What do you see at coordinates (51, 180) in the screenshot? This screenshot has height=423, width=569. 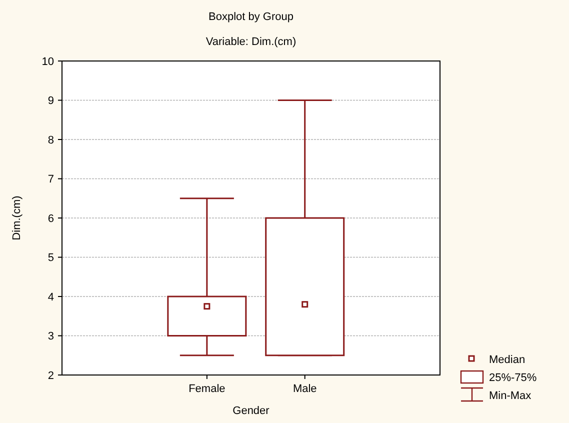 I see `y-tick-label: 7` at bounding box center [51, 180].